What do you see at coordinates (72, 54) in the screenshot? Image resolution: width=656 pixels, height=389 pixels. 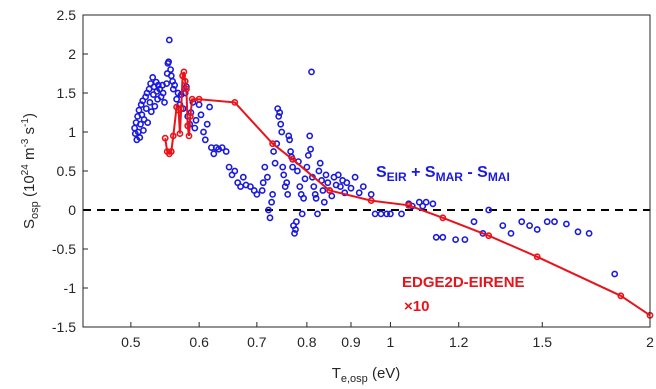 I see `y-tick-label: 2` at bounding box center [72, 54].